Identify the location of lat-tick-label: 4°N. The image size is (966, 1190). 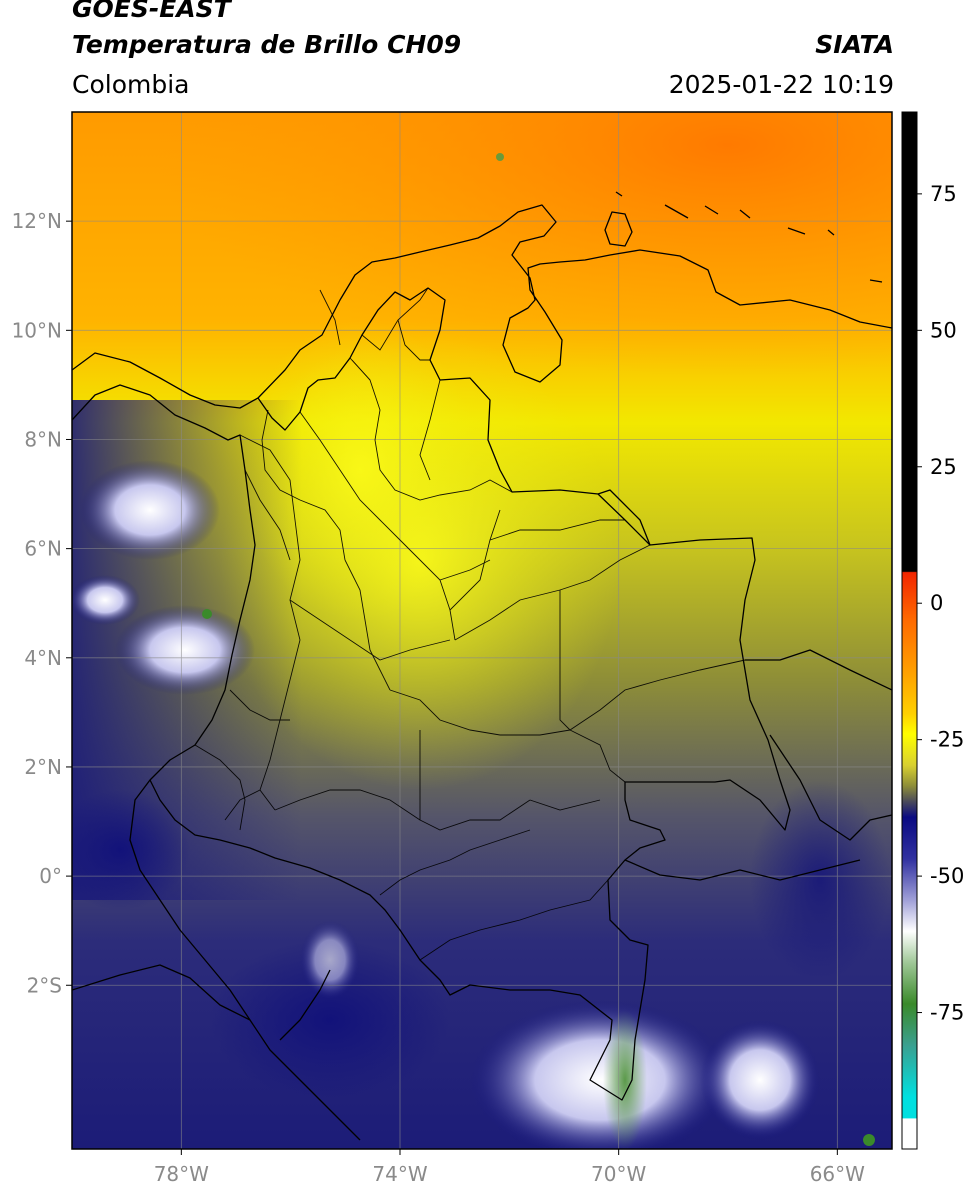
(43, 658).